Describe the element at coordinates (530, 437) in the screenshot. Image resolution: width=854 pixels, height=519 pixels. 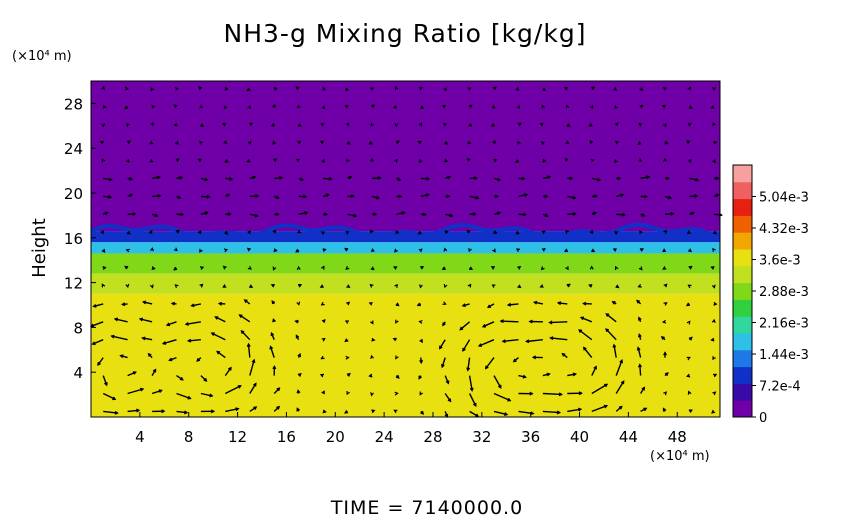
I see `x-tick-label: 36` at that location.